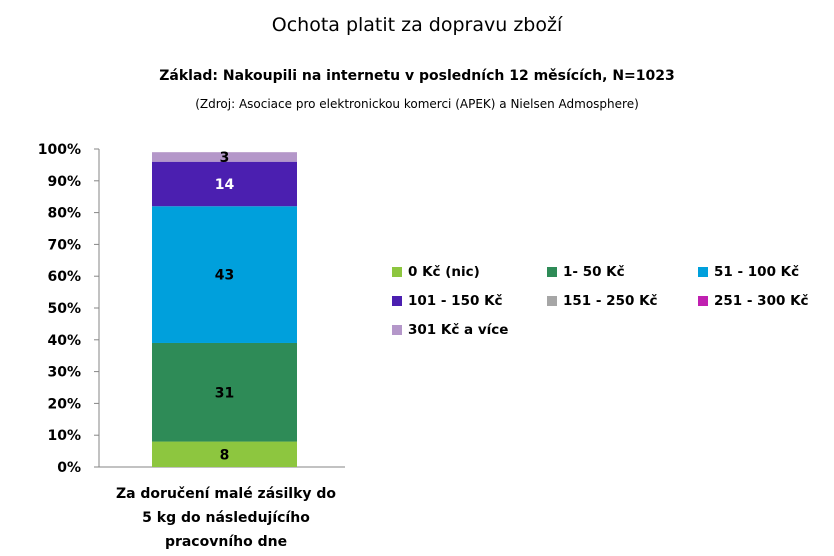  I want to click on legend-item: 251 - 300 Kč, so click(753, 301).